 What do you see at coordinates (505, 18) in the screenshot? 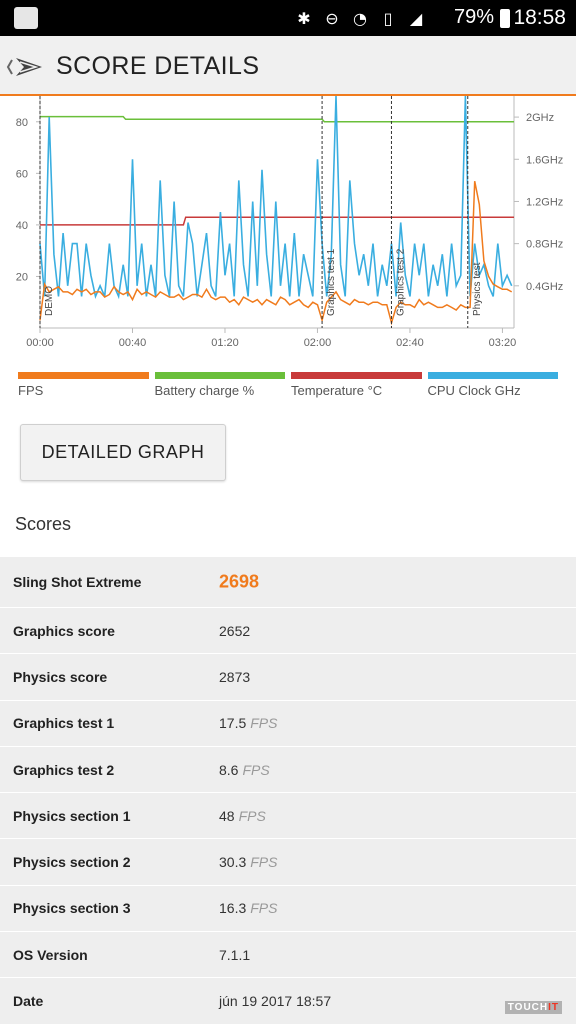
I see `battery-icon` at bounding box center [505, 18].